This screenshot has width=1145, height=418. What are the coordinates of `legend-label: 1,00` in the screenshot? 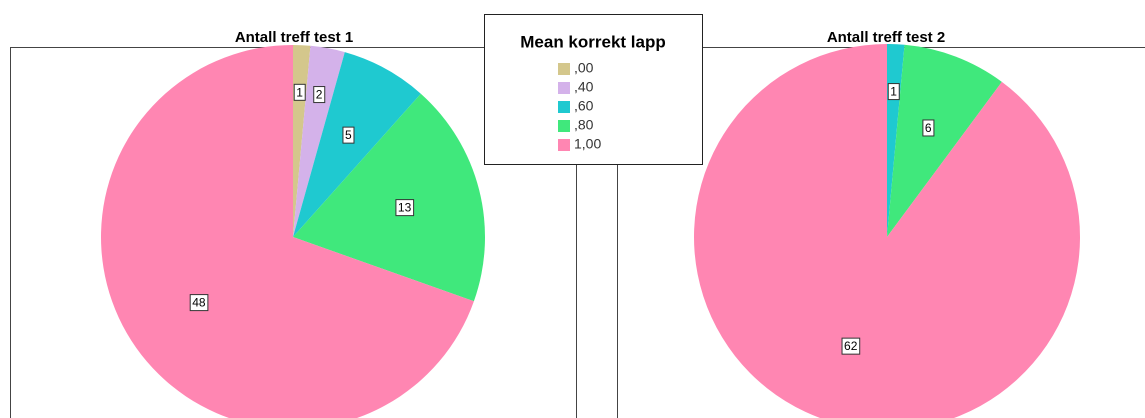 It's located at (587, 144).